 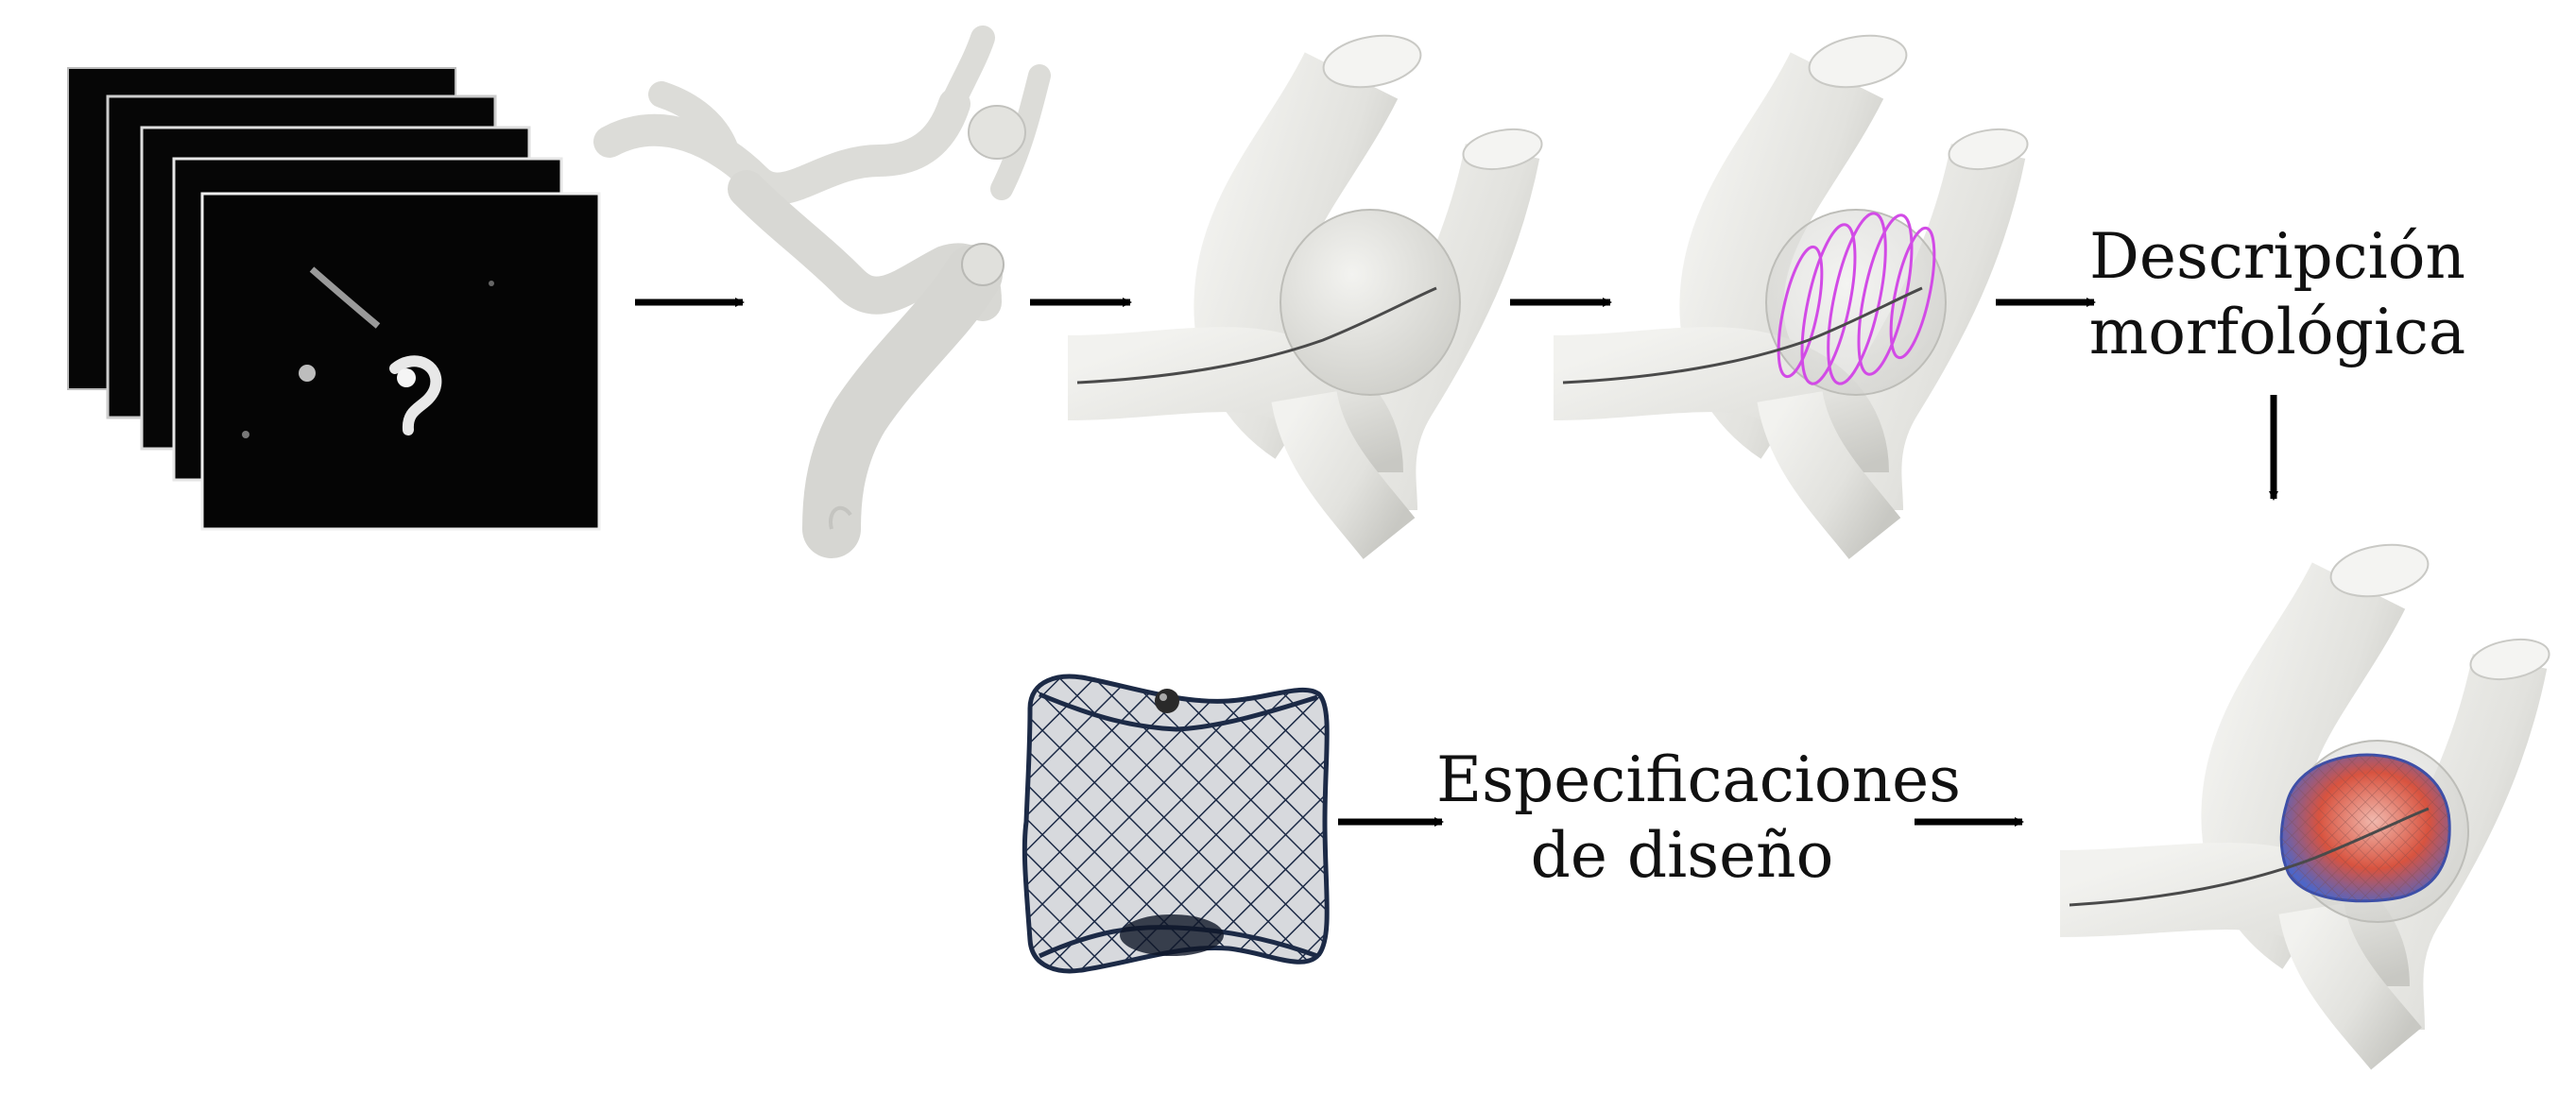 I want to click on aneurysm-rings-icon, so click(x=1791, y=296).